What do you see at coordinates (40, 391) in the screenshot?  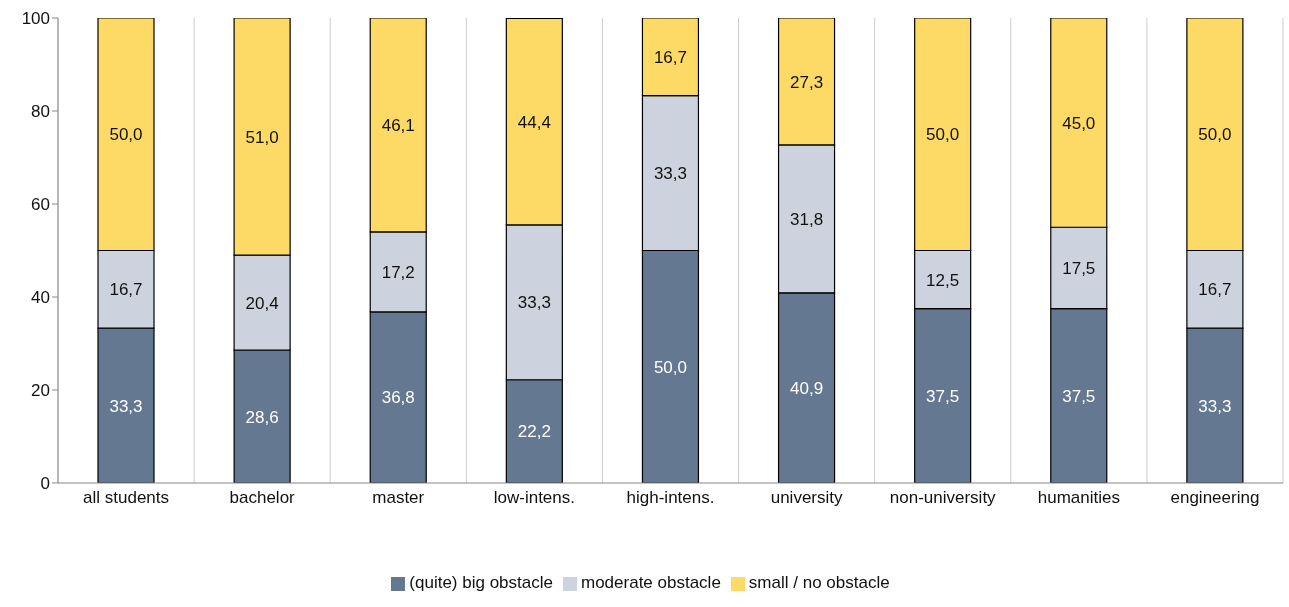 I see `y-tick-label: 20` at bounding box center [40, 391].